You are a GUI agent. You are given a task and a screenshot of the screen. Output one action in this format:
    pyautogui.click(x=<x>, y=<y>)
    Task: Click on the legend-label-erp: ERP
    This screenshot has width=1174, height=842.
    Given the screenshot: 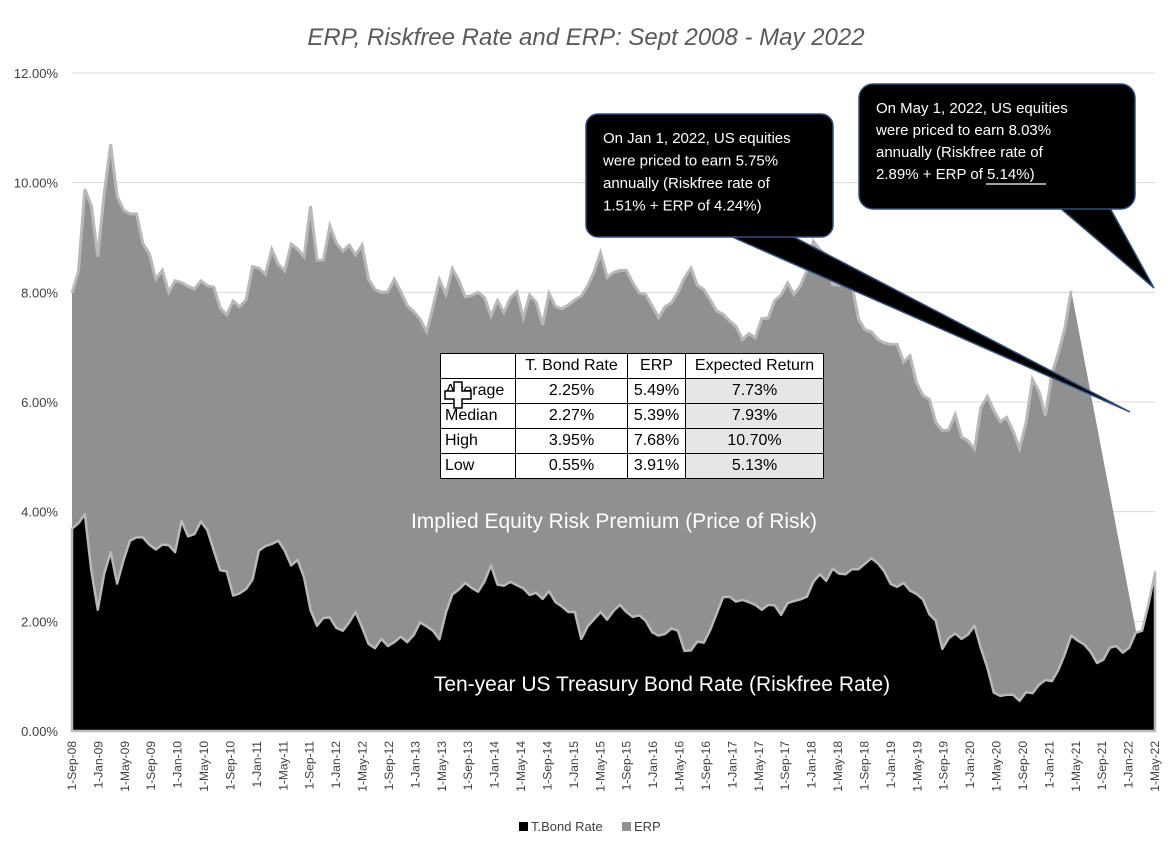 What is the action you would take?
    pyautogui.click(x=647, y=826)
    